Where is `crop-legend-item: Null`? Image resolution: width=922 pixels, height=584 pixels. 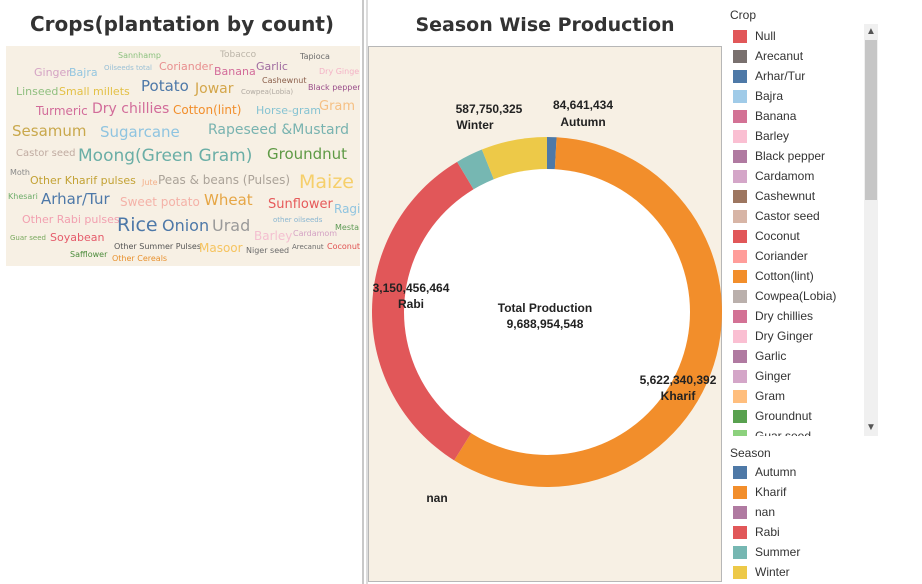
crop-legend-item: Null is located at coordinates (798, 36).